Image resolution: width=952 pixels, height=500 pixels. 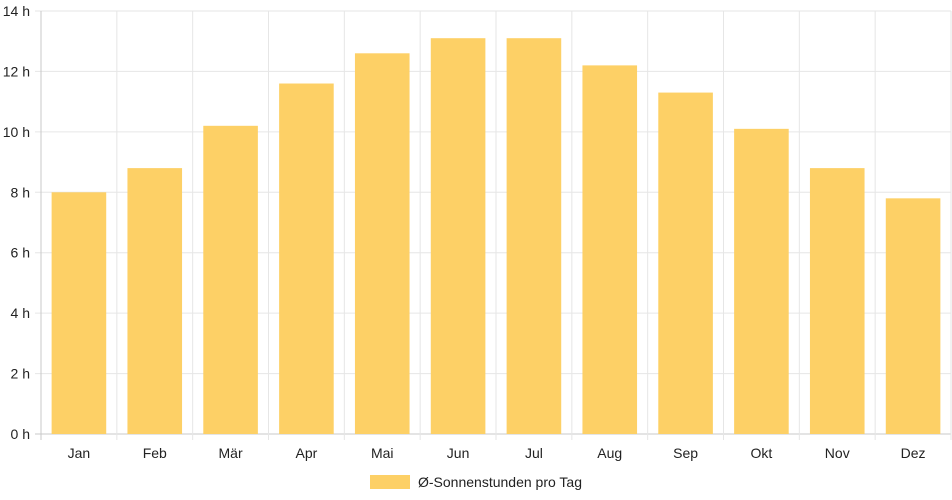 I want to click on bar-jun, so click(x=458, y=236).